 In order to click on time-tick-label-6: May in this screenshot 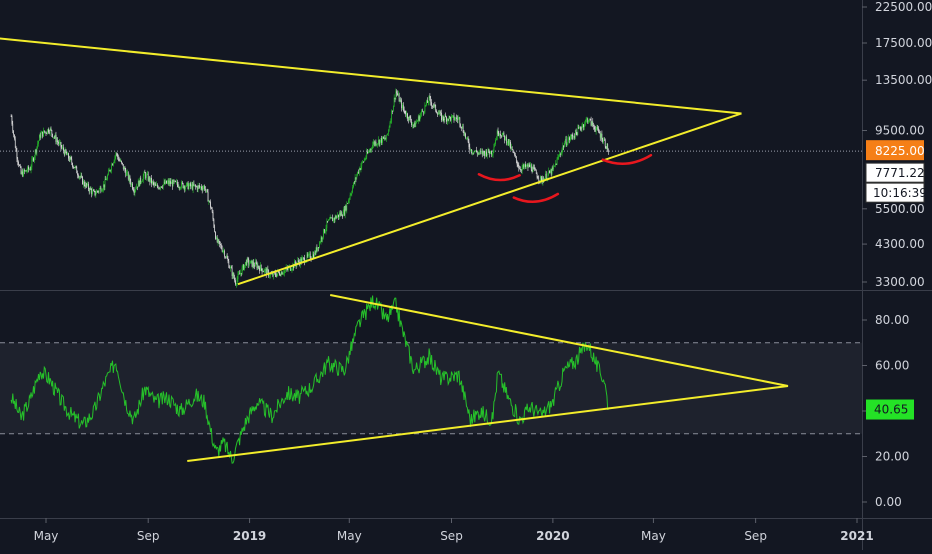, I will do `click(653, 536)`.